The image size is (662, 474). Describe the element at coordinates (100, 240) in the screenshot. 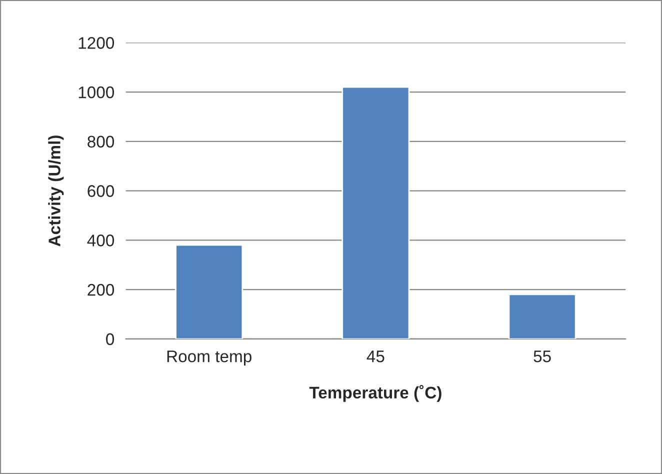

I see `y-tick-label: 400` at that location.